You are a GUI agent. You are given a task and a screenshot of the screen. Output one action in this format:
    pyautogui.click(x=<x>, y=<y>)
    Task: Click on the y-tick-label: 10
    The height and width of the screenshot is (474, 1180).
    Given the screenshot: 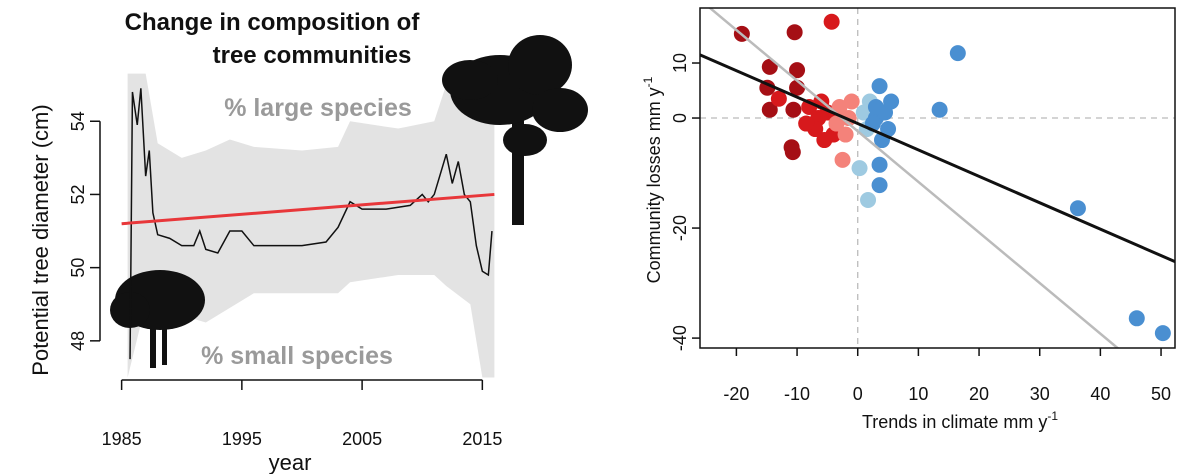 What is the action you would take?
    pyautogui.click(x=680, y=63)
    